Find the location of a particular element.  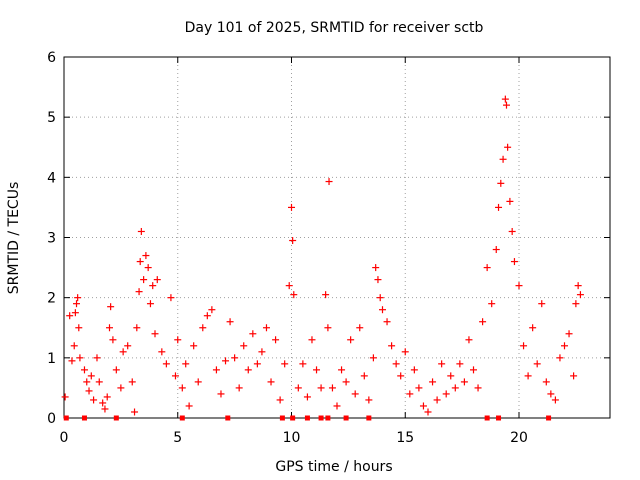

x-tick-label: 15 is located at coordinates (405, 438).